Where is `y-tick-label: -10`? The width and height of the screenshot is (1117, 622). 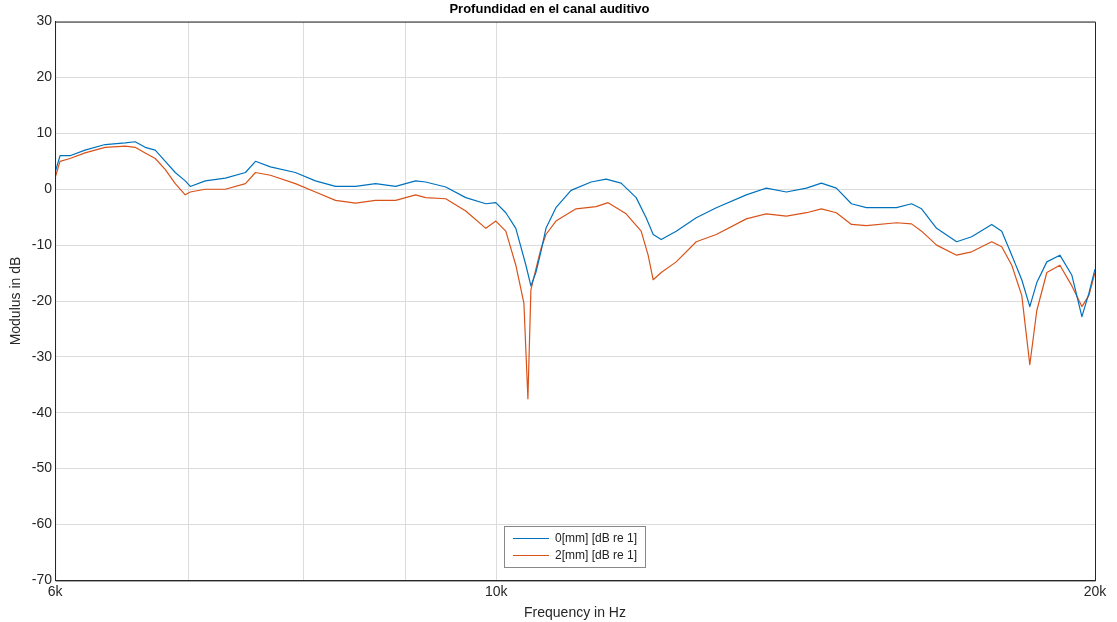
y-tick-label: -10 is located at coordinates (42, 243).